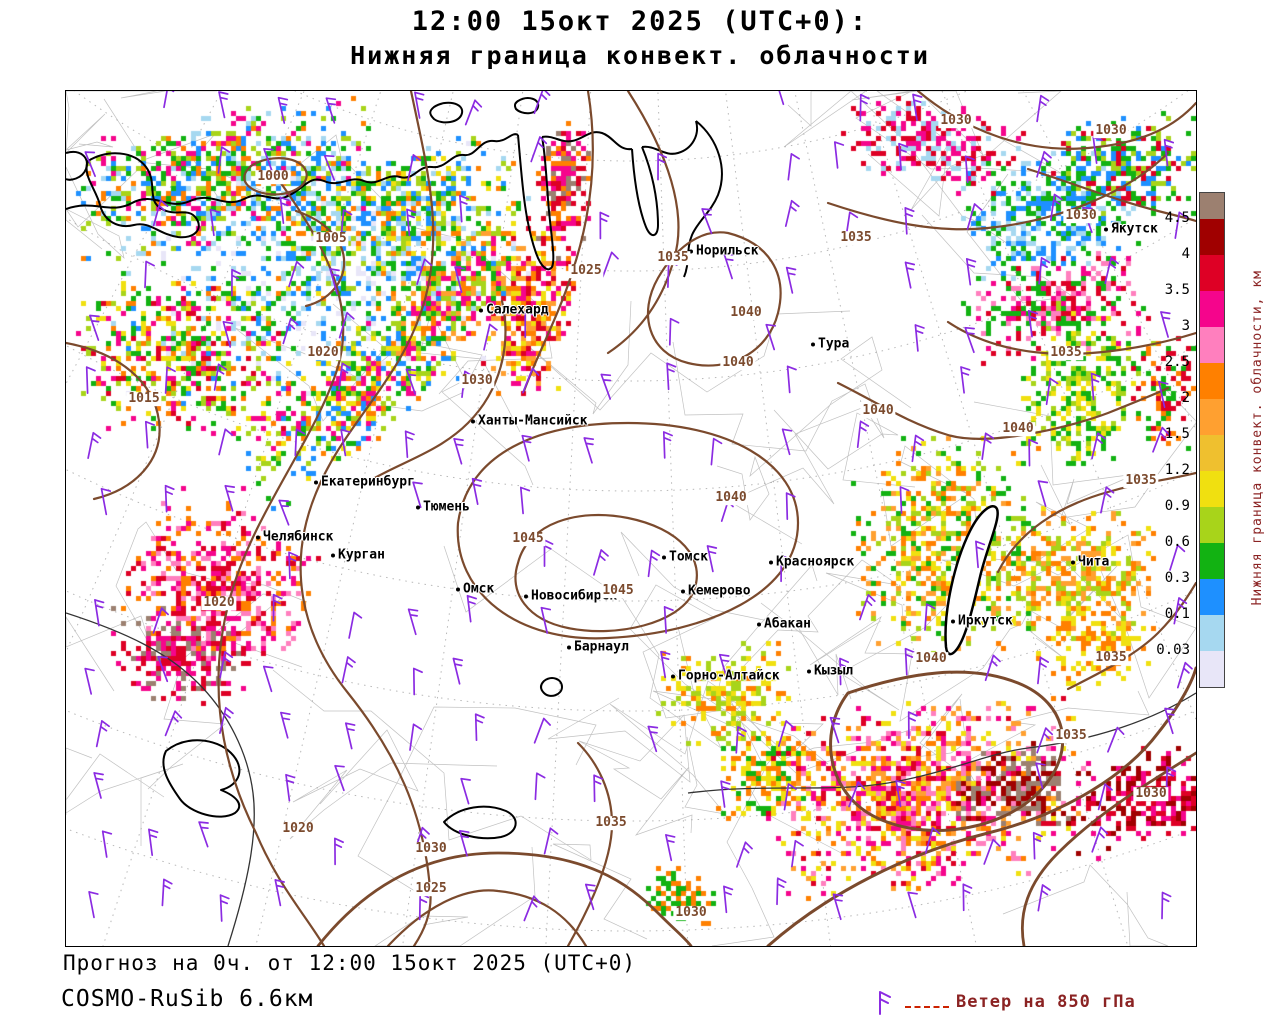 The height and width of the screenshot is (1024, 1280). I want to click on colorbar-tick-label: 4.5, so click(1177, 218).